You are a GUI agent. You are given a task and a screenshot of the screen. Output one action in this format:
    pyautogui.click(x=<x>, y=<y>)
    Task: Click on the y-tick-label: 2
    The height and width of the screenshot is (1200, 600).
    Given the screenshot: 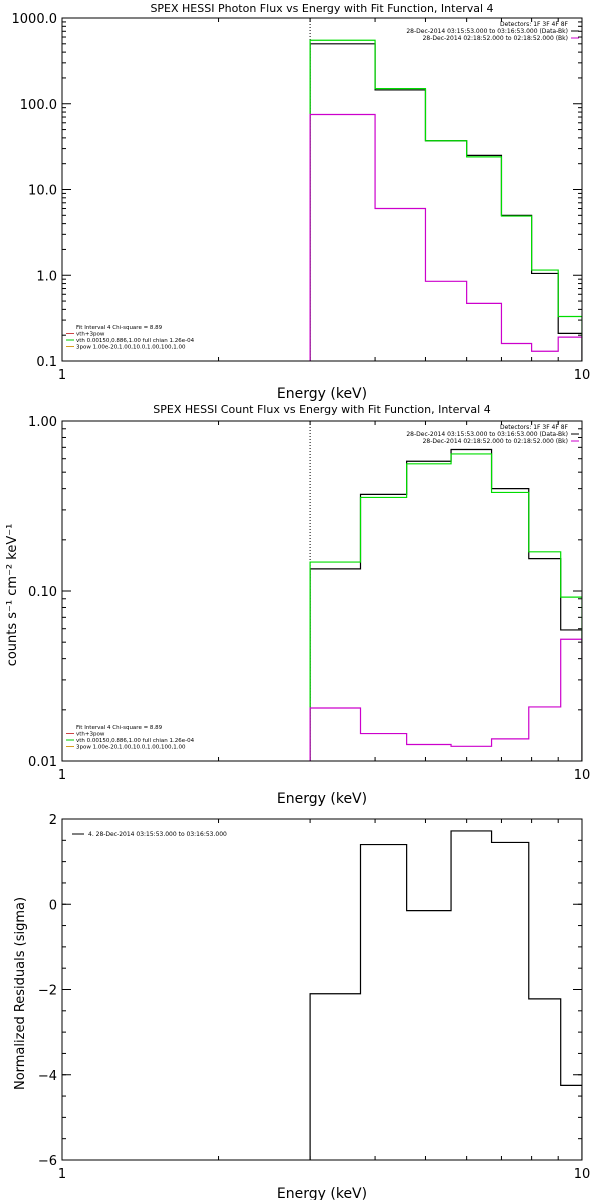 What is the action you would take?
    pyautogui.click(x=53, y=820)
    